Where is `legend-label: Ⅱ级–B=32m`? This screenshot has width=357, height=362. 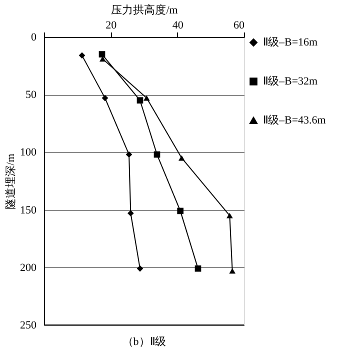
legend-label: Ⅱ级–B=32m is located at coordinates (290, 82).